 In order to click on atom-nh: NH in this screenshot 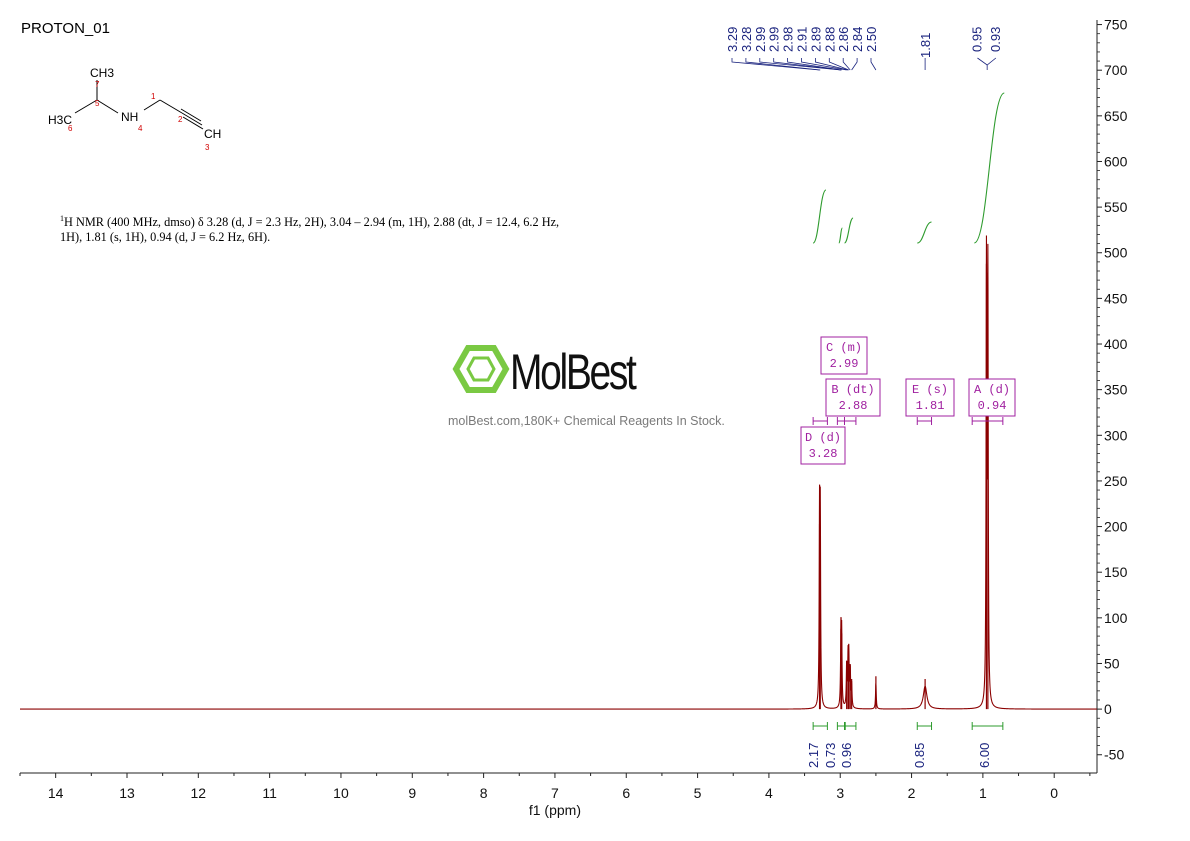, I will do `click(129, 117)`.